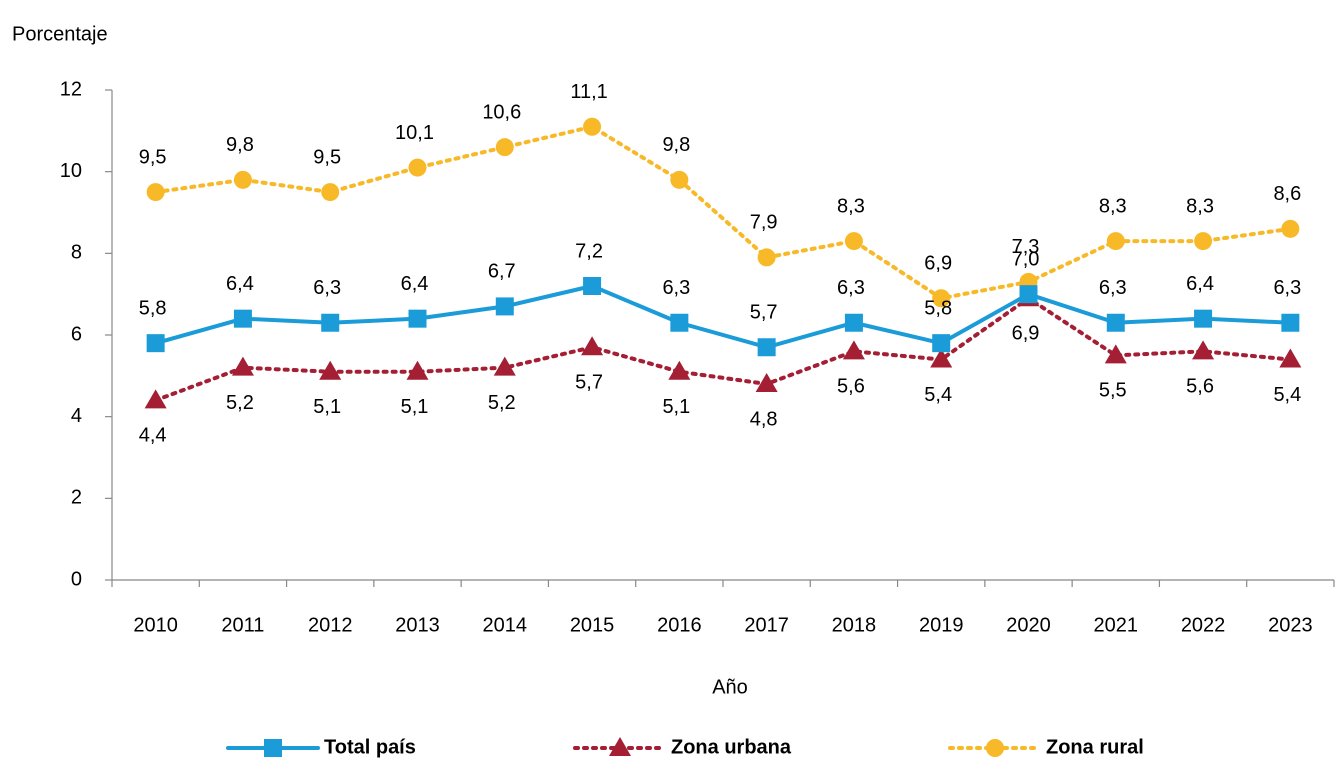 This screenshot has height=764, width=1336. I want to click on data-label: 7,2, so click(589, 251).